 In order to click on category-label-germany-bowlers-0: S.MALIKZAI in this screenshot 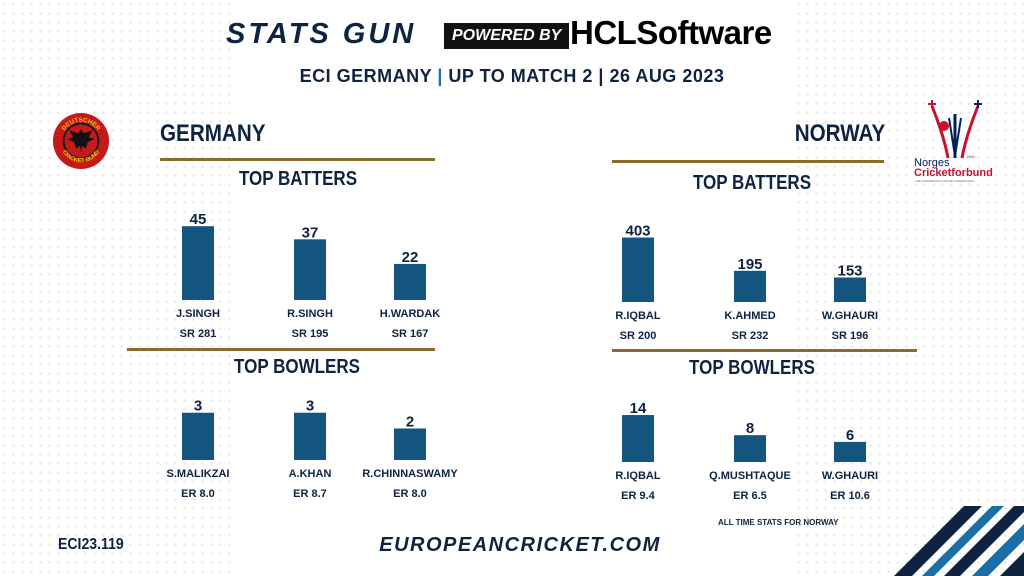, I will do `click(198, 474)`.